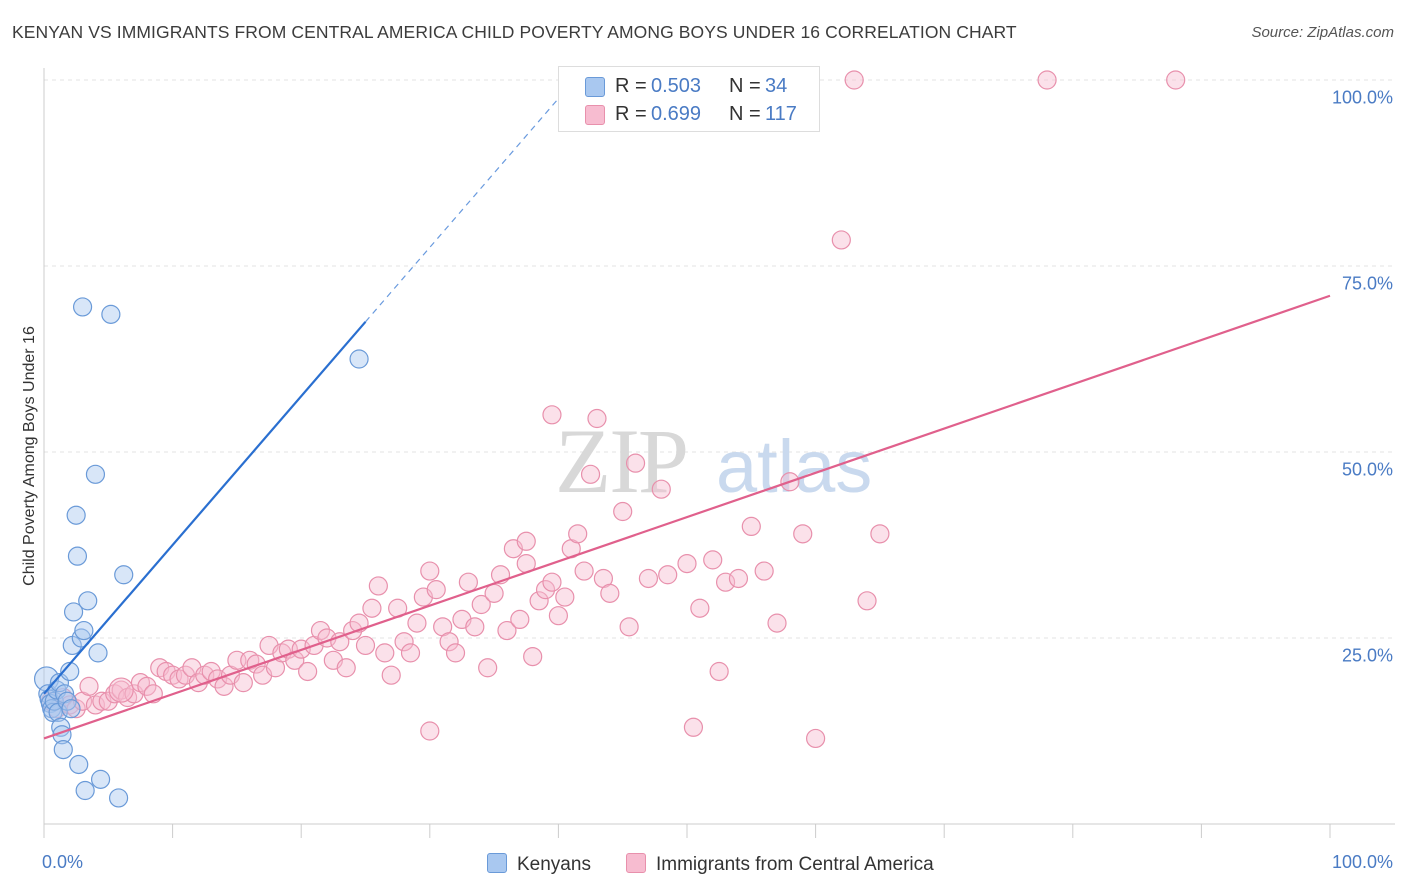  I want to click on bottom-legend-swatch-kenyans, so click(497, 863).